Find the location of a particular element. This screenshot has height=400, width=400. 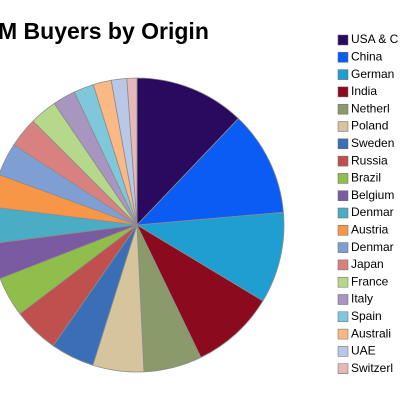

legend-label: China is located at coordinates (367, 56).